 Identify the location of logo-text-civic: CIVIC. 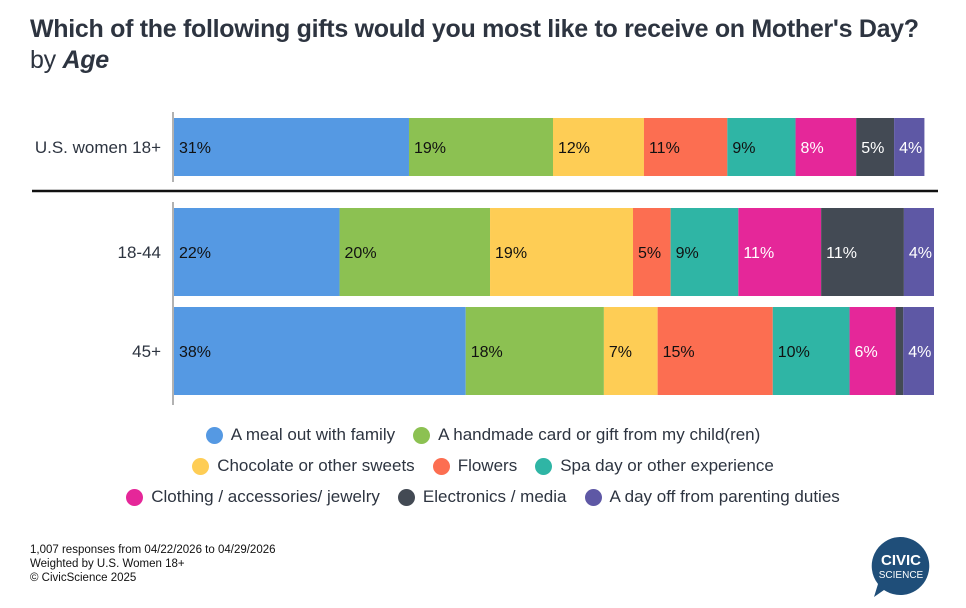
(901, 560).